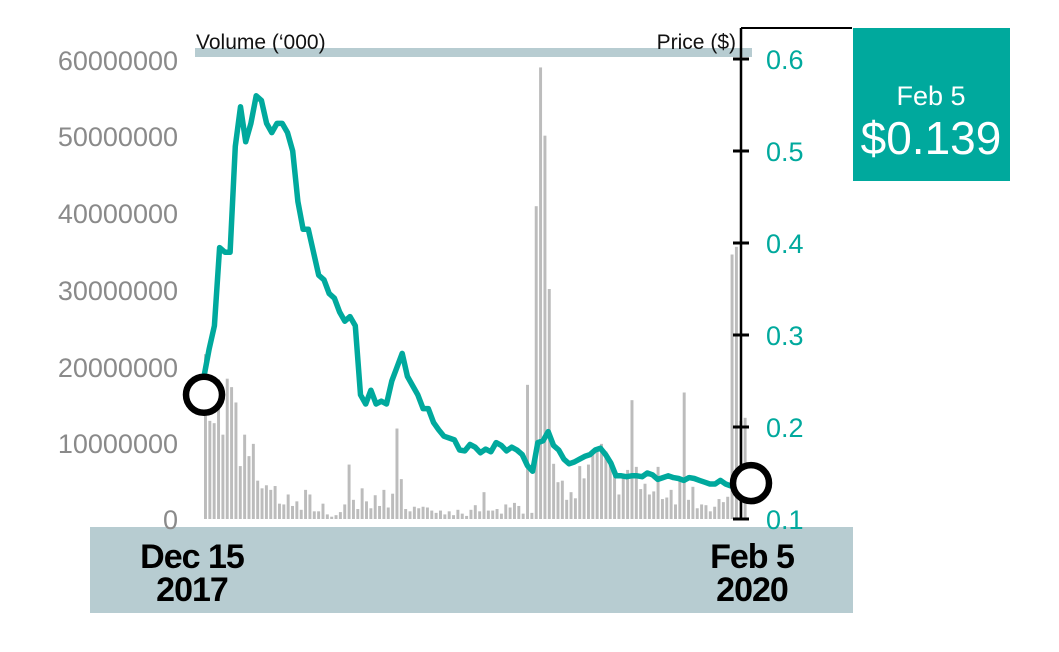 Image resolution: width=1059 pixels, height=652 pixels. Describe the element at coordinates (118, 61) in the screenshot. I see `volume-tick-label: 60000000` at that location.